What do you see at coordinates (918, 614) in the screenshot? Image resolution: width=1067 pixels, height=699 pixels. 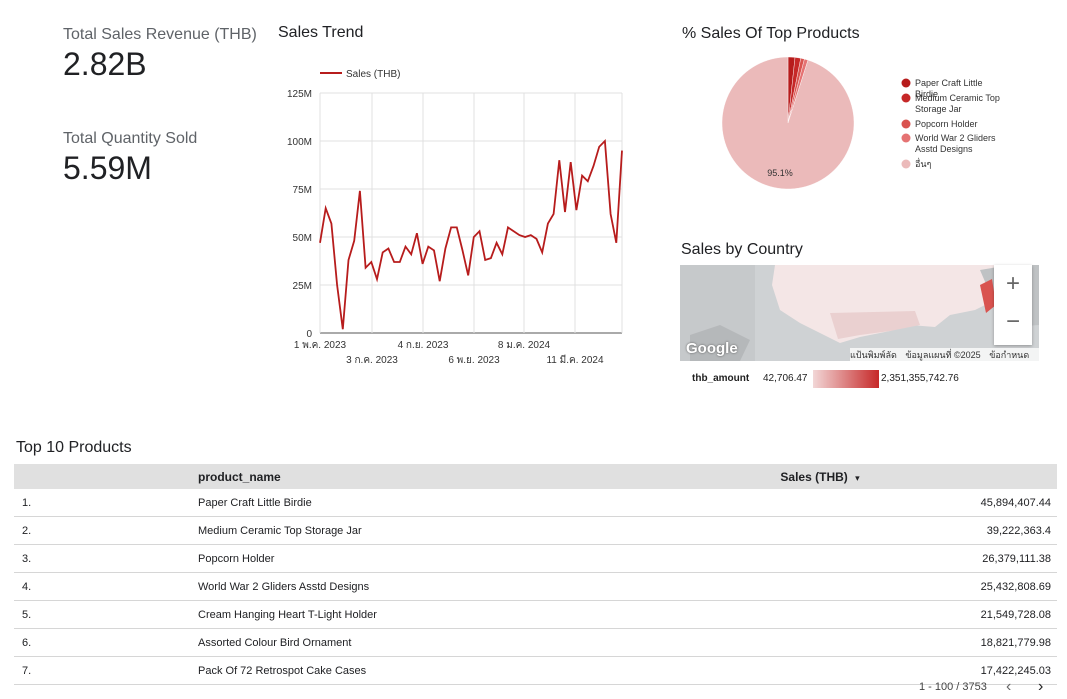 I see `row-sales: 21,549,728.08` at bounding box center [918, 614].